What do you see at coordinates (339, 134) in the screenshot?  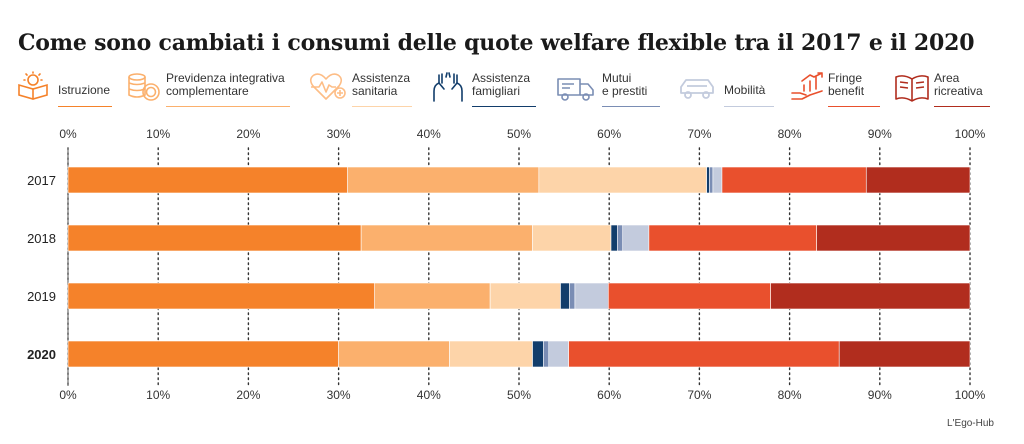 I see `x-tick-label-top: 30%` at bounding box center [339, 134].